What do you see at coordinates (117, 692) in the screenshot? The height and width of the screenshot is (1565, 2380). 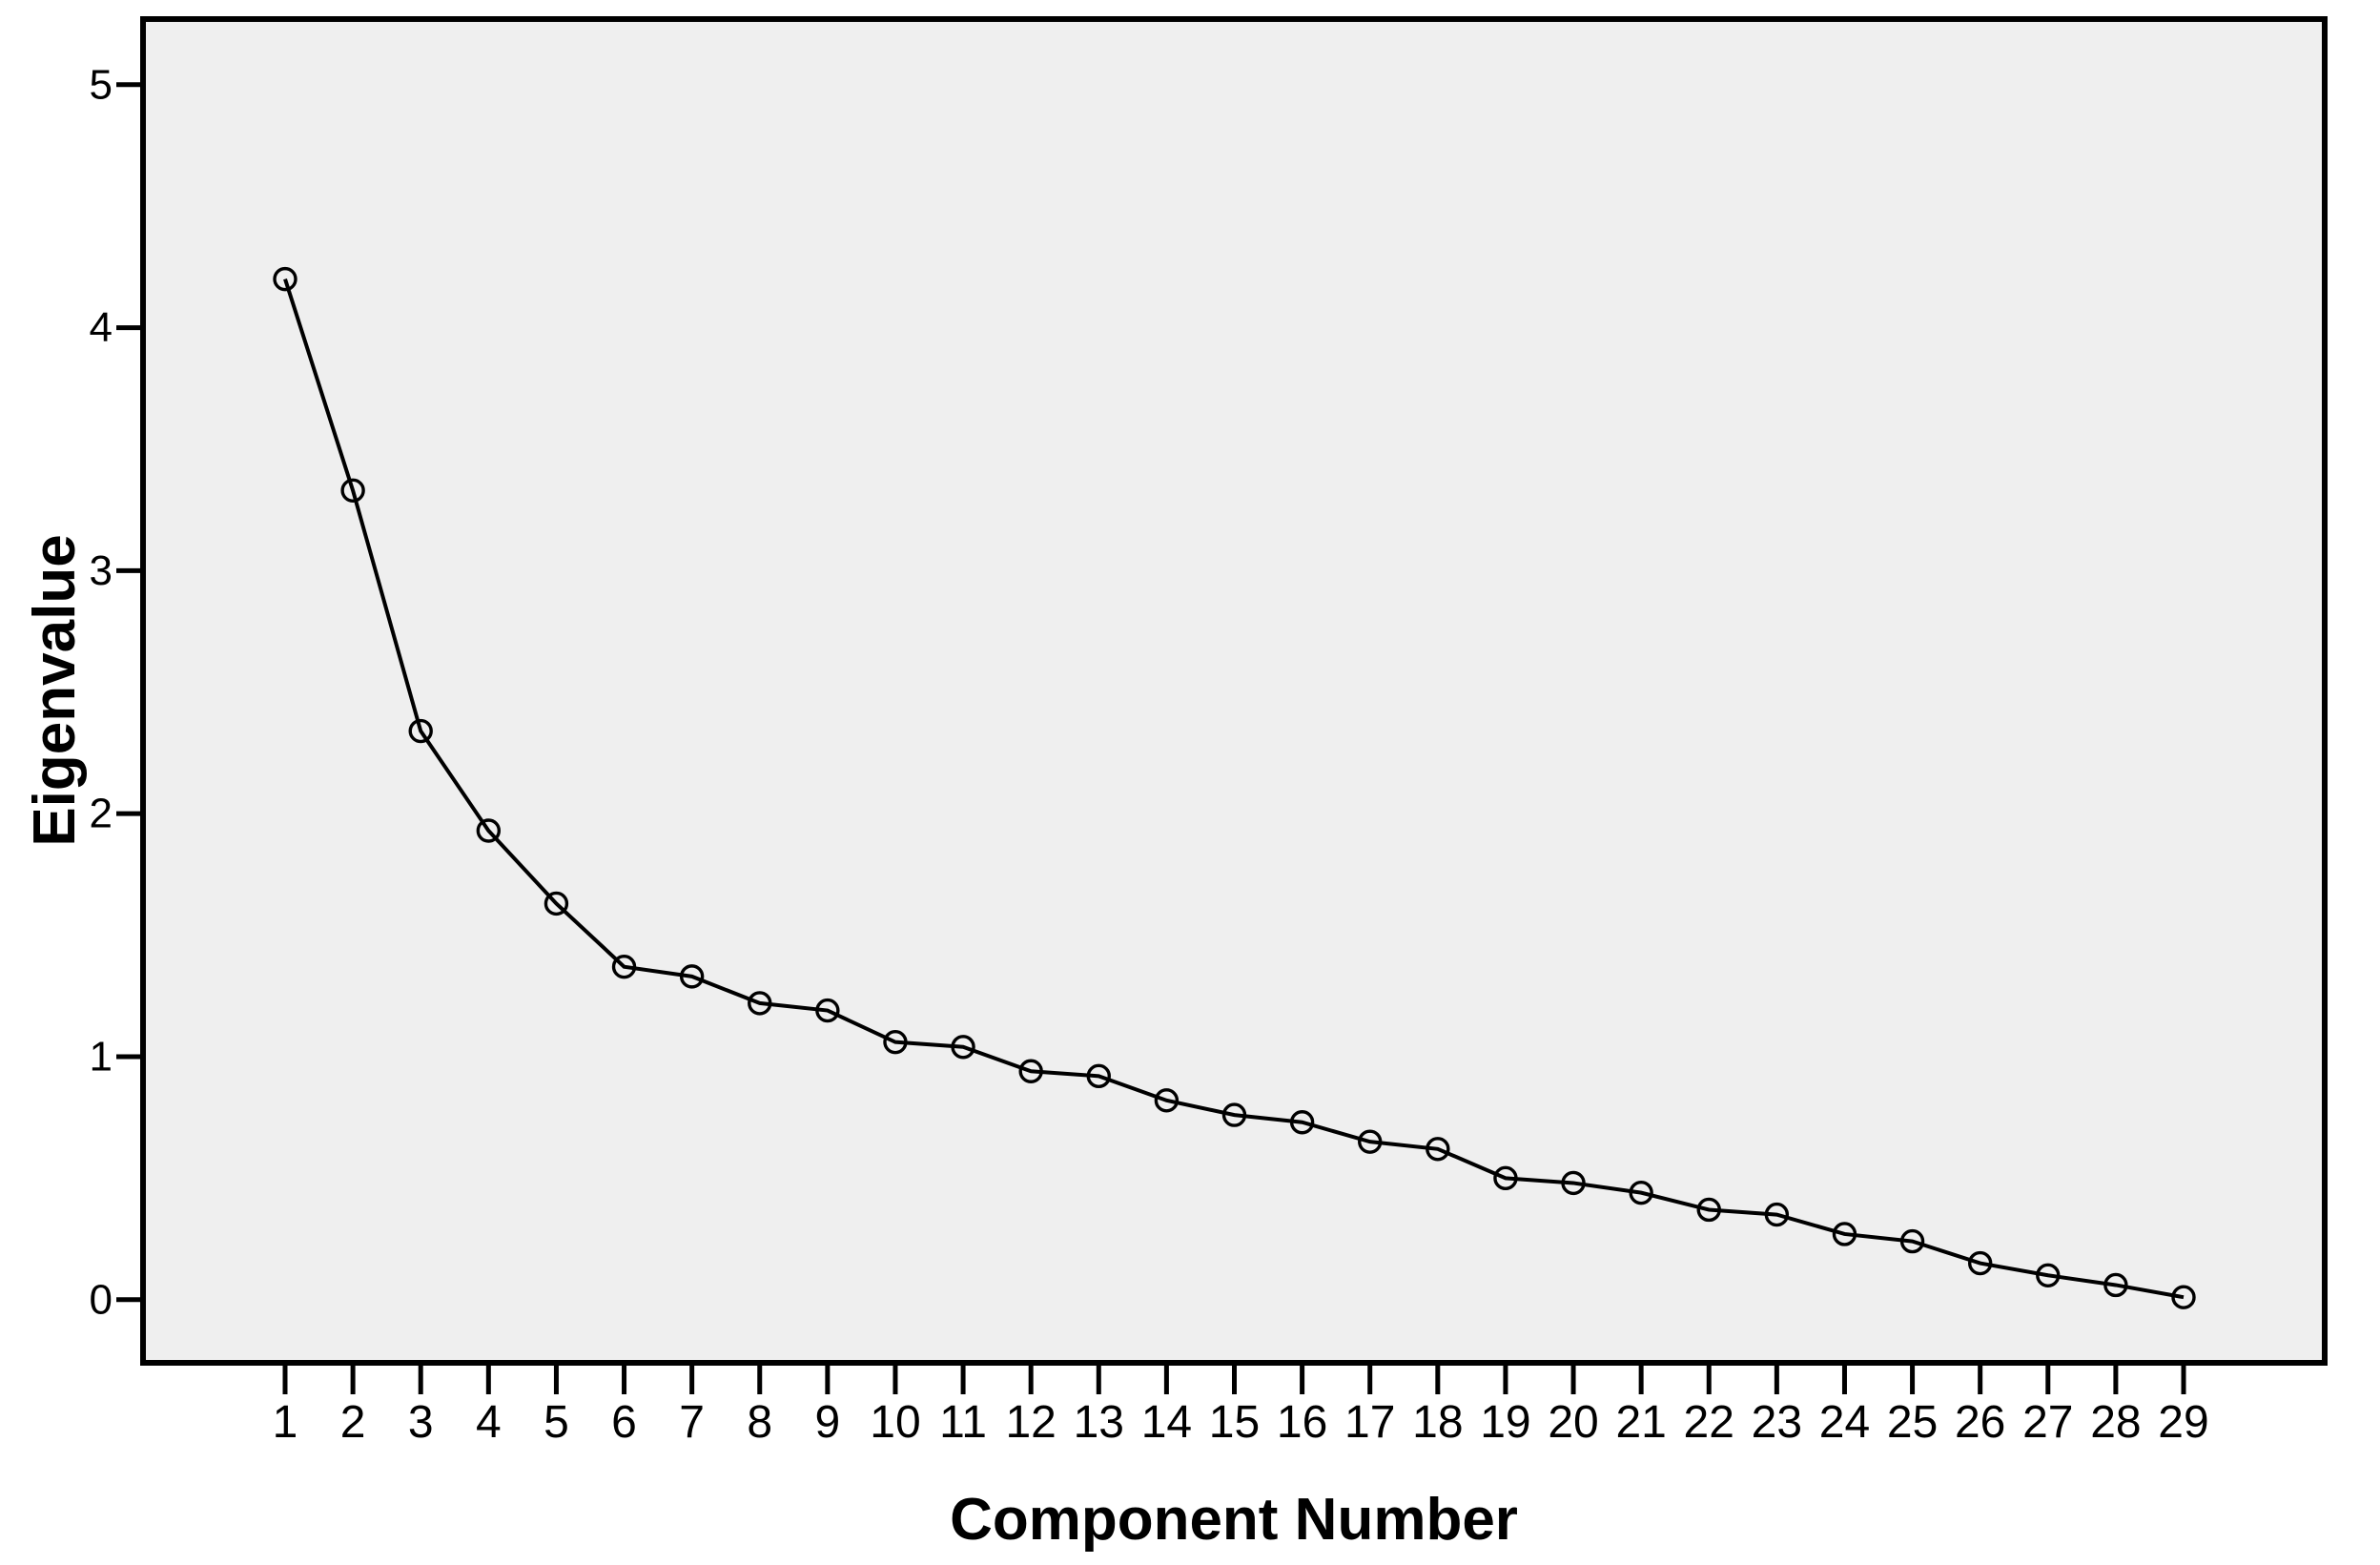 I see `y-axis-ticks: 0 1 2 3 4 5` at bounding box center [117, 692].